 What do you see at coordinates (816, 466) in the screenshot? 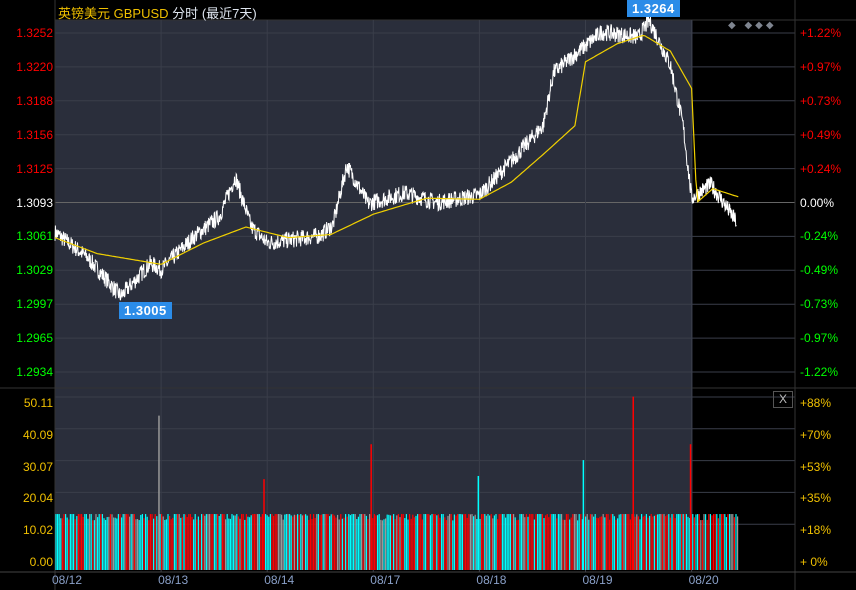
I see `volume-pct-label: +53%` at bounding box center [816, 466].